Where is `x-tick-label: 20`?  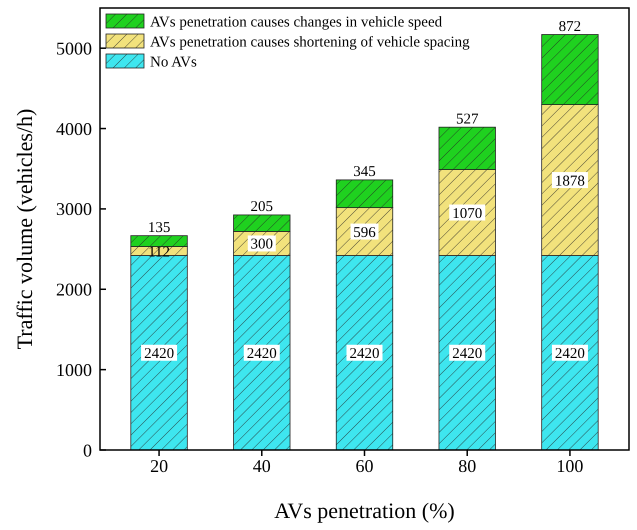
x-tick-label: 20 is located at coordinates (159, 466).